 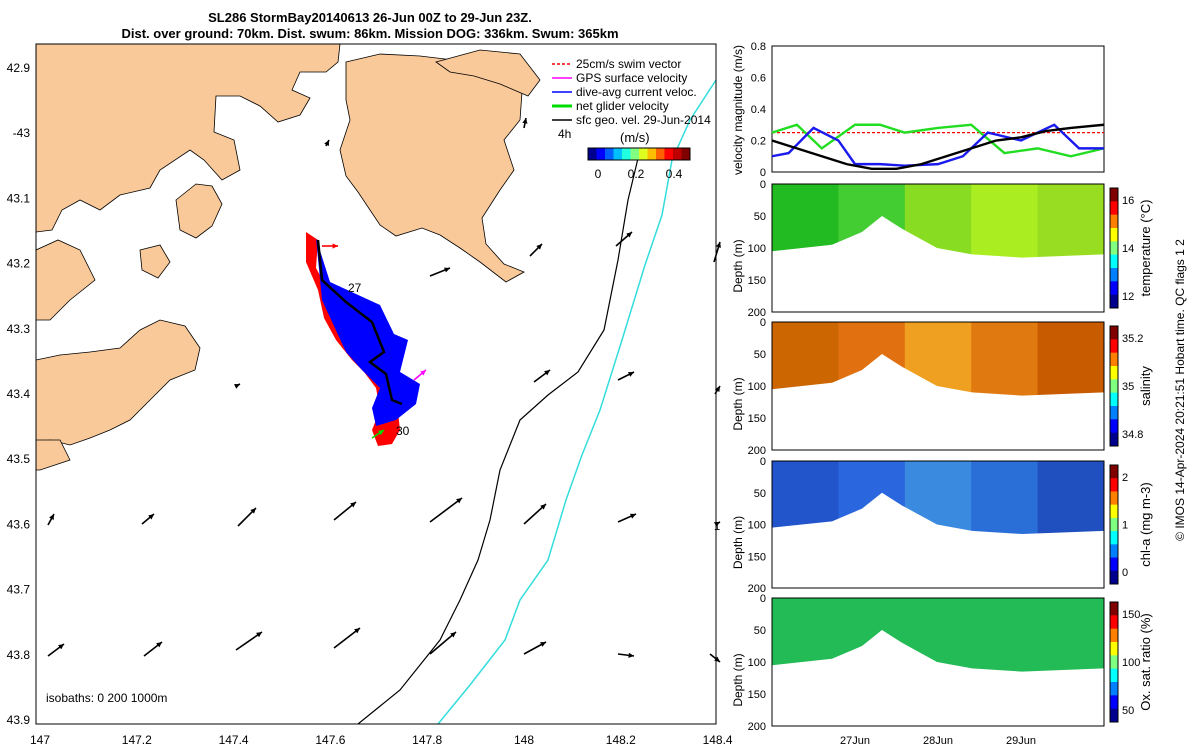 I want to click on geo-velocity-arrow-21-head, so click(x=357, y=631).